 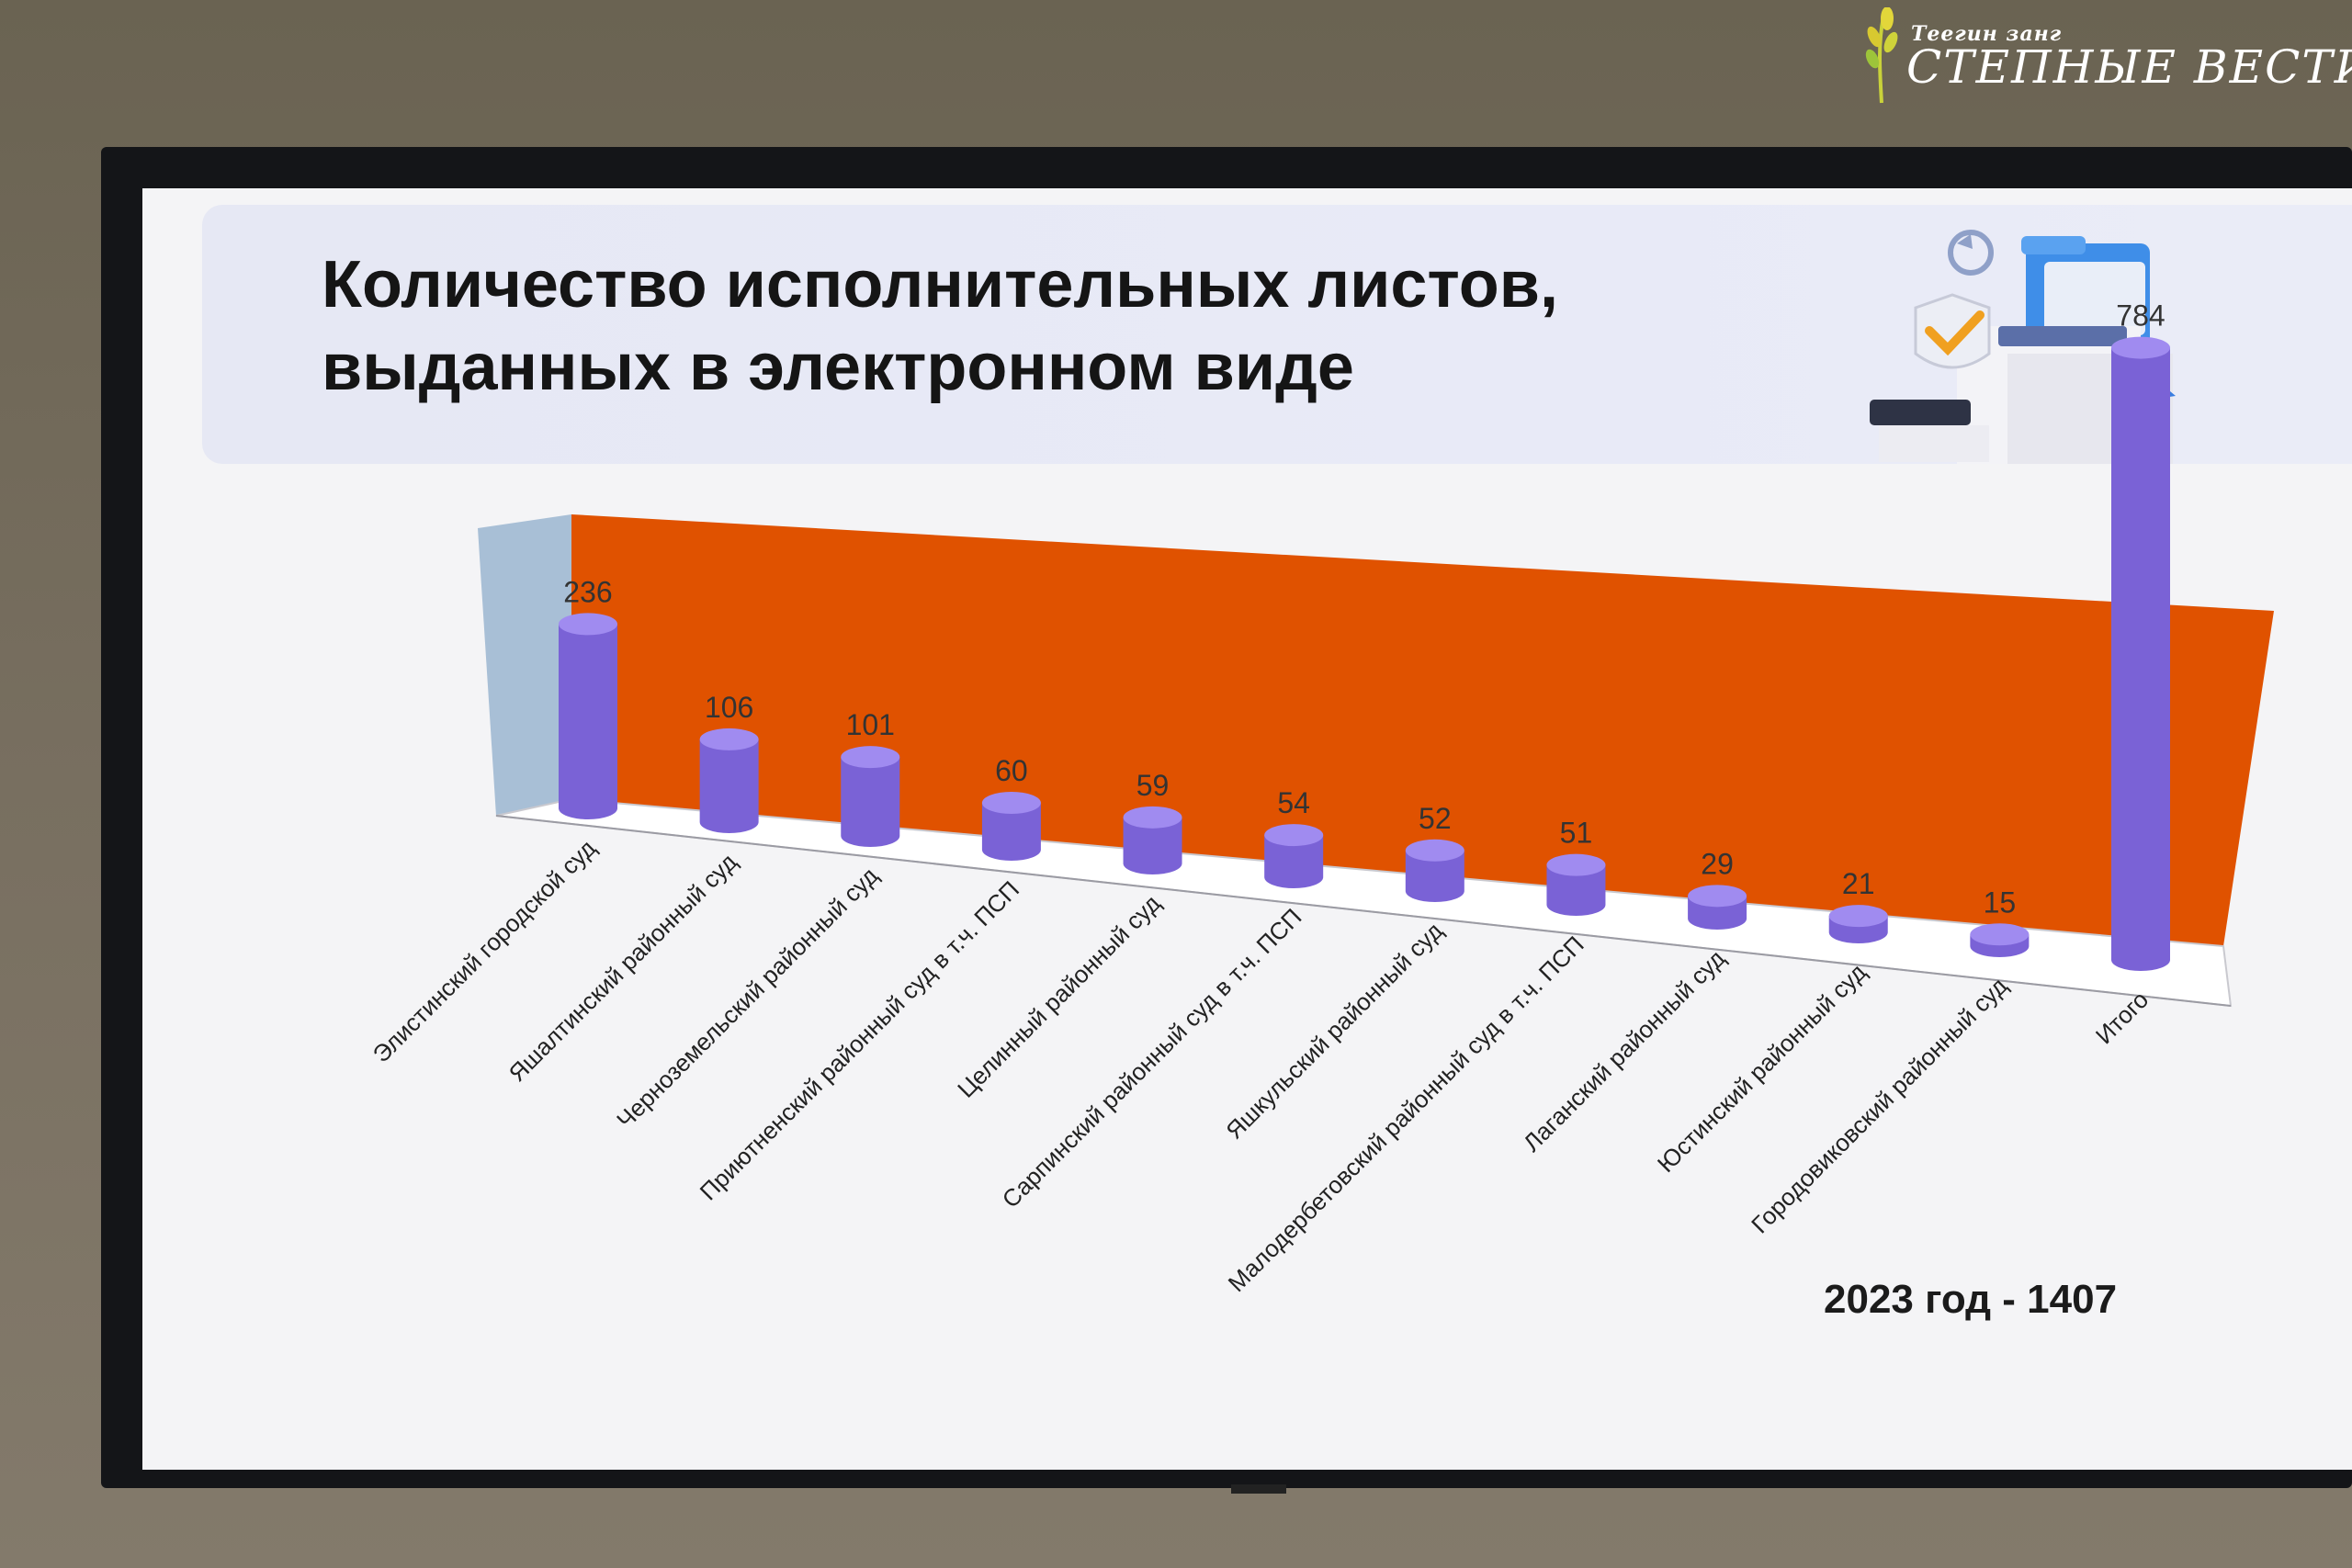 What do you see at coordinates (1882, 55) in the screenshot?
I see `wheat-icon` at bounding box center [1882, 55].